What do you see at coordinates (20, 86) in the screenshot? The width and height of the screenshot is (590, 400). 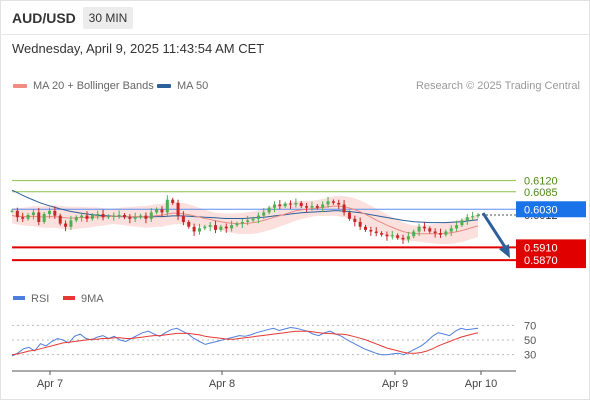 I see `legend-ma20-swatch` at bounding box center [20, 86].